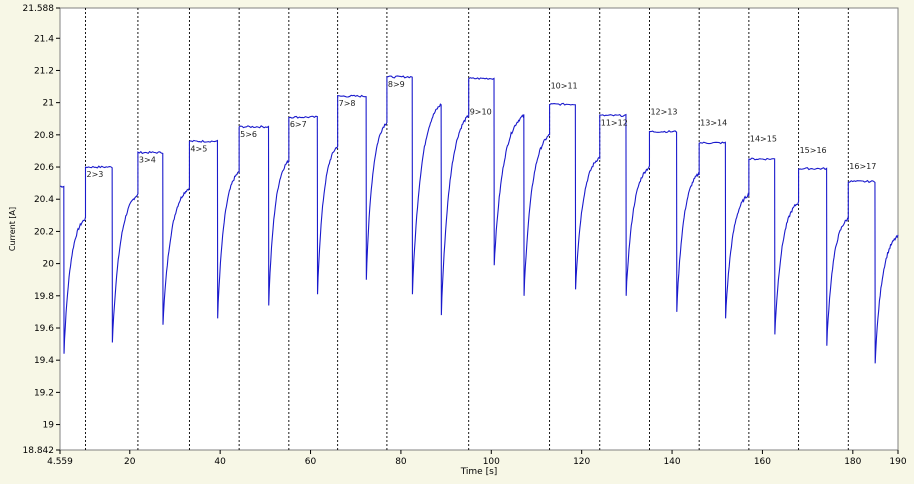  Describe the element at coordinates (671, 462) in the screenshot. I see `x-tick-label: 140` at that location.